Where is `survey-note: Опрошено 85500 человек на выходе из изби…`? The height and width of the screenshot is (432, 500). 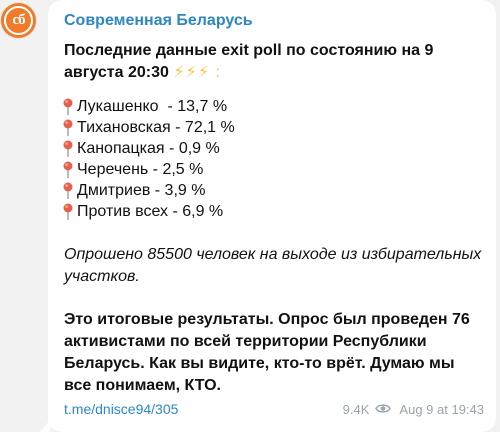 survey-note: Опрошено 85500 человек на выходе из изби… is located at coordinates (273, 265).